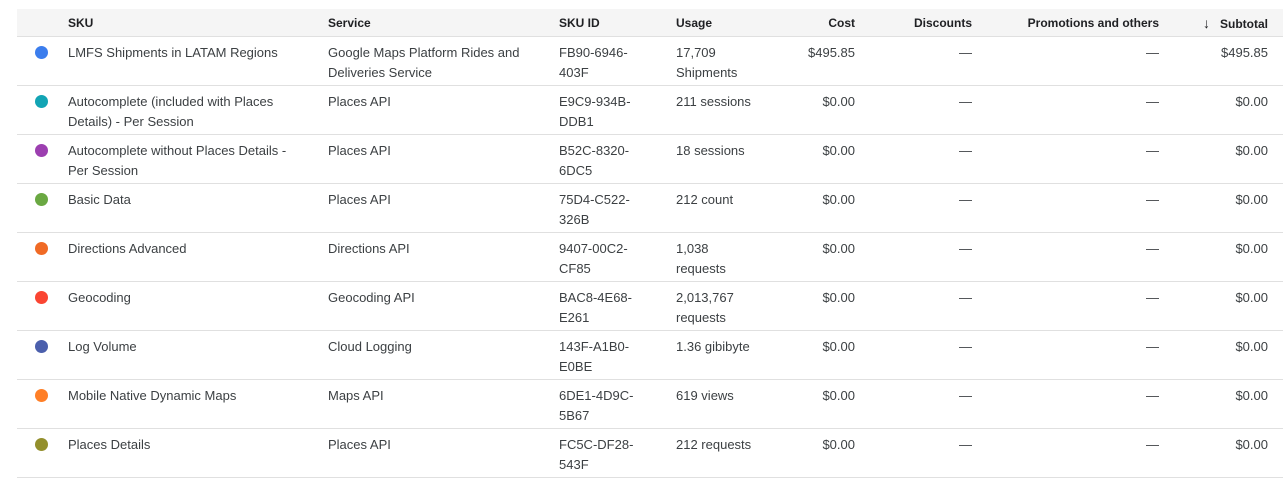 The image size is (1287, 478). I want to click on cell-sku-id: E9C9-934B-DDB1, so click(617, 110).